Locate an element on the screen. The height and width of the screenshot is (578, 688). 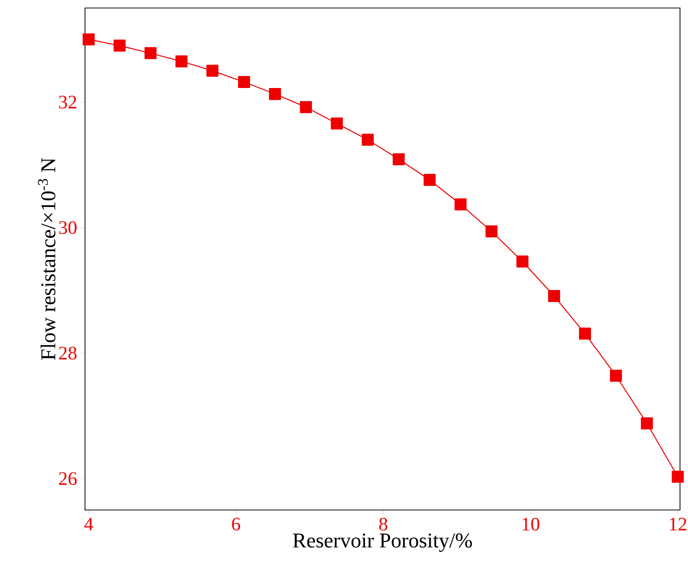
y-tick-label: 32 is located at coordinates (67, 102).